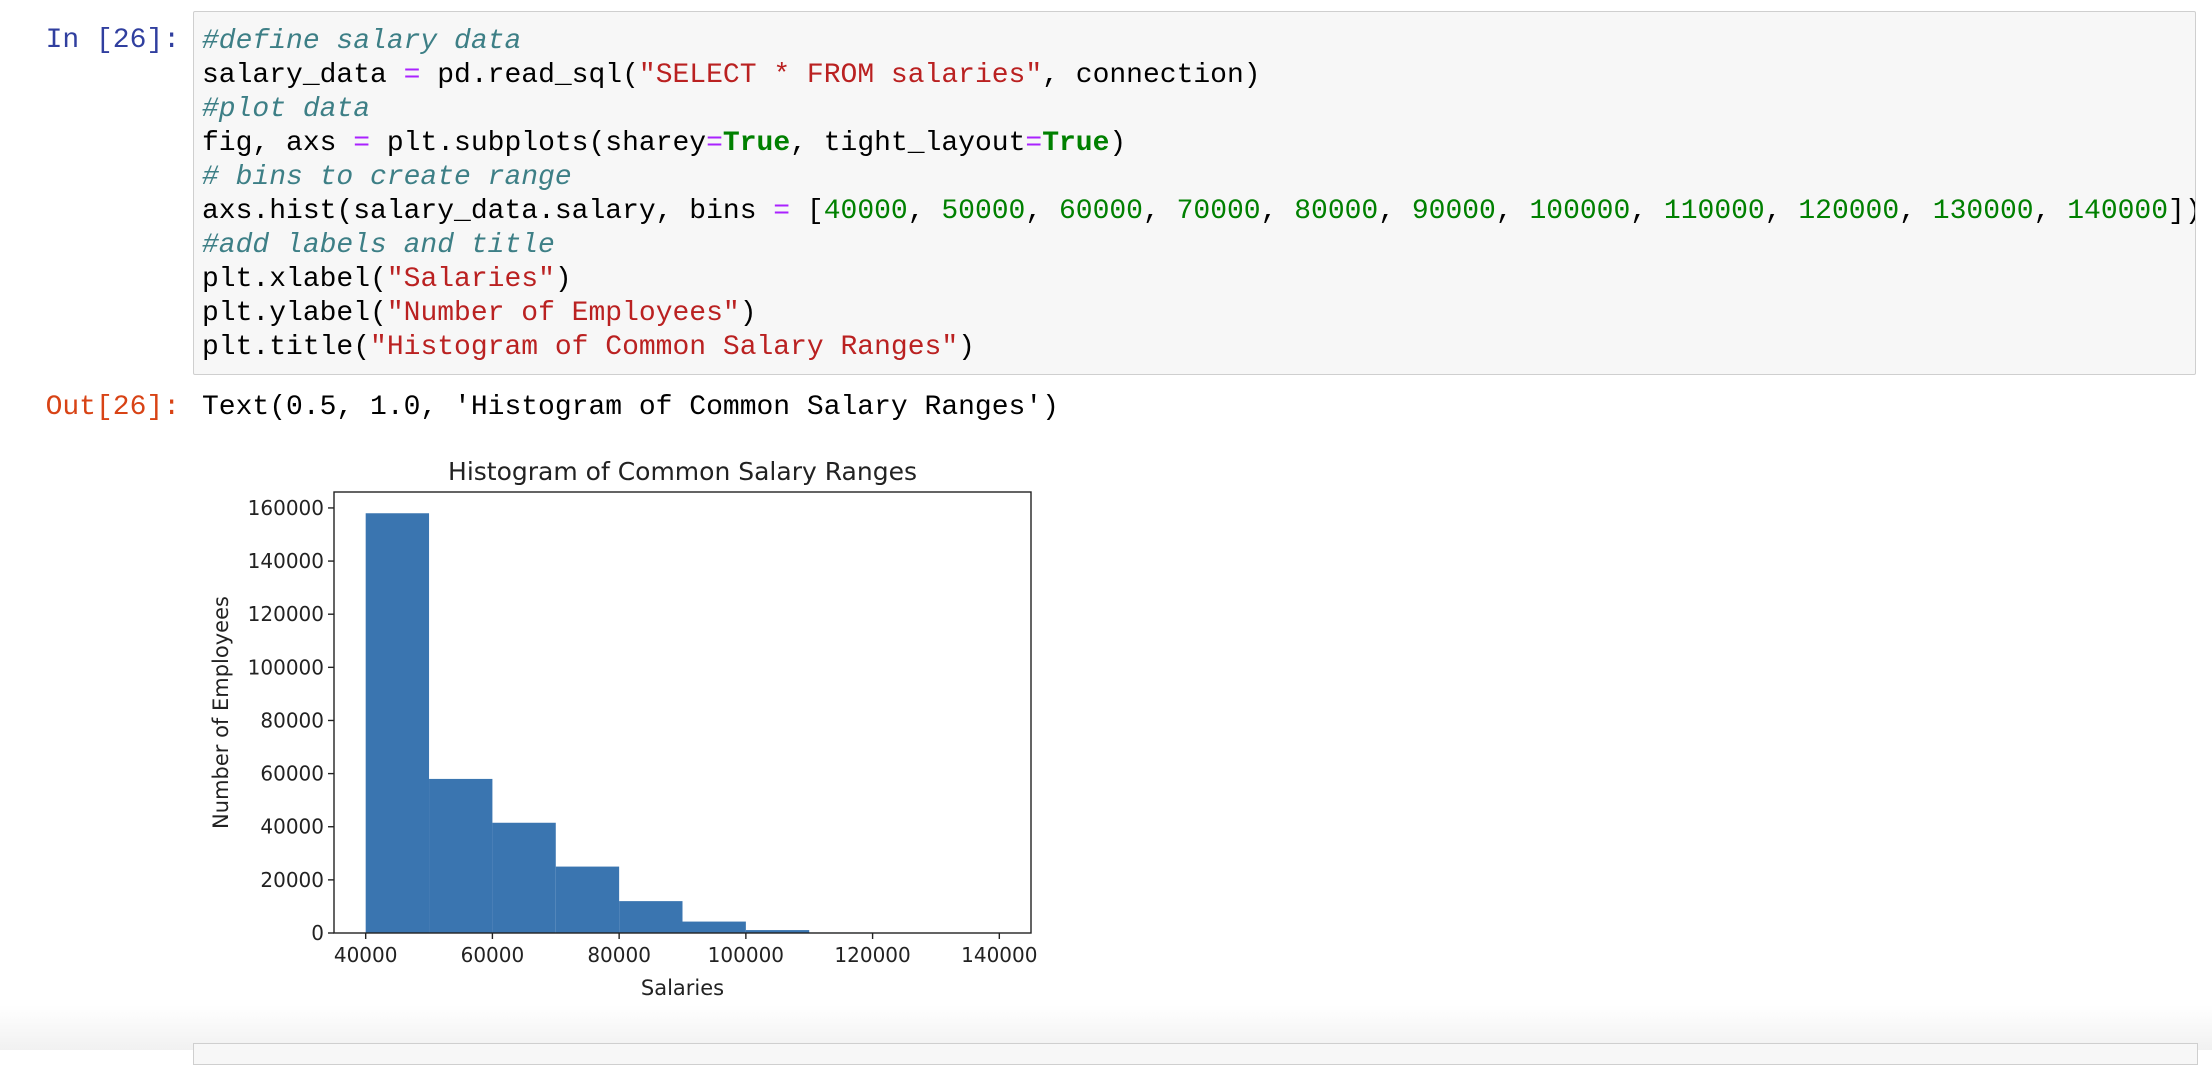 Image resolution: width=2212 pixels, height=1065 pixels. I want to click on code-line: #define salary data, so click(362, 41).